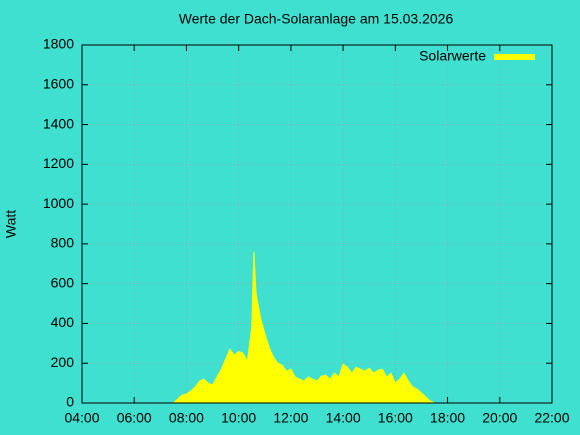 The width and height of the screenshot is (580, 435). I want to click on y-tick-label: 200, so click(63, 362).